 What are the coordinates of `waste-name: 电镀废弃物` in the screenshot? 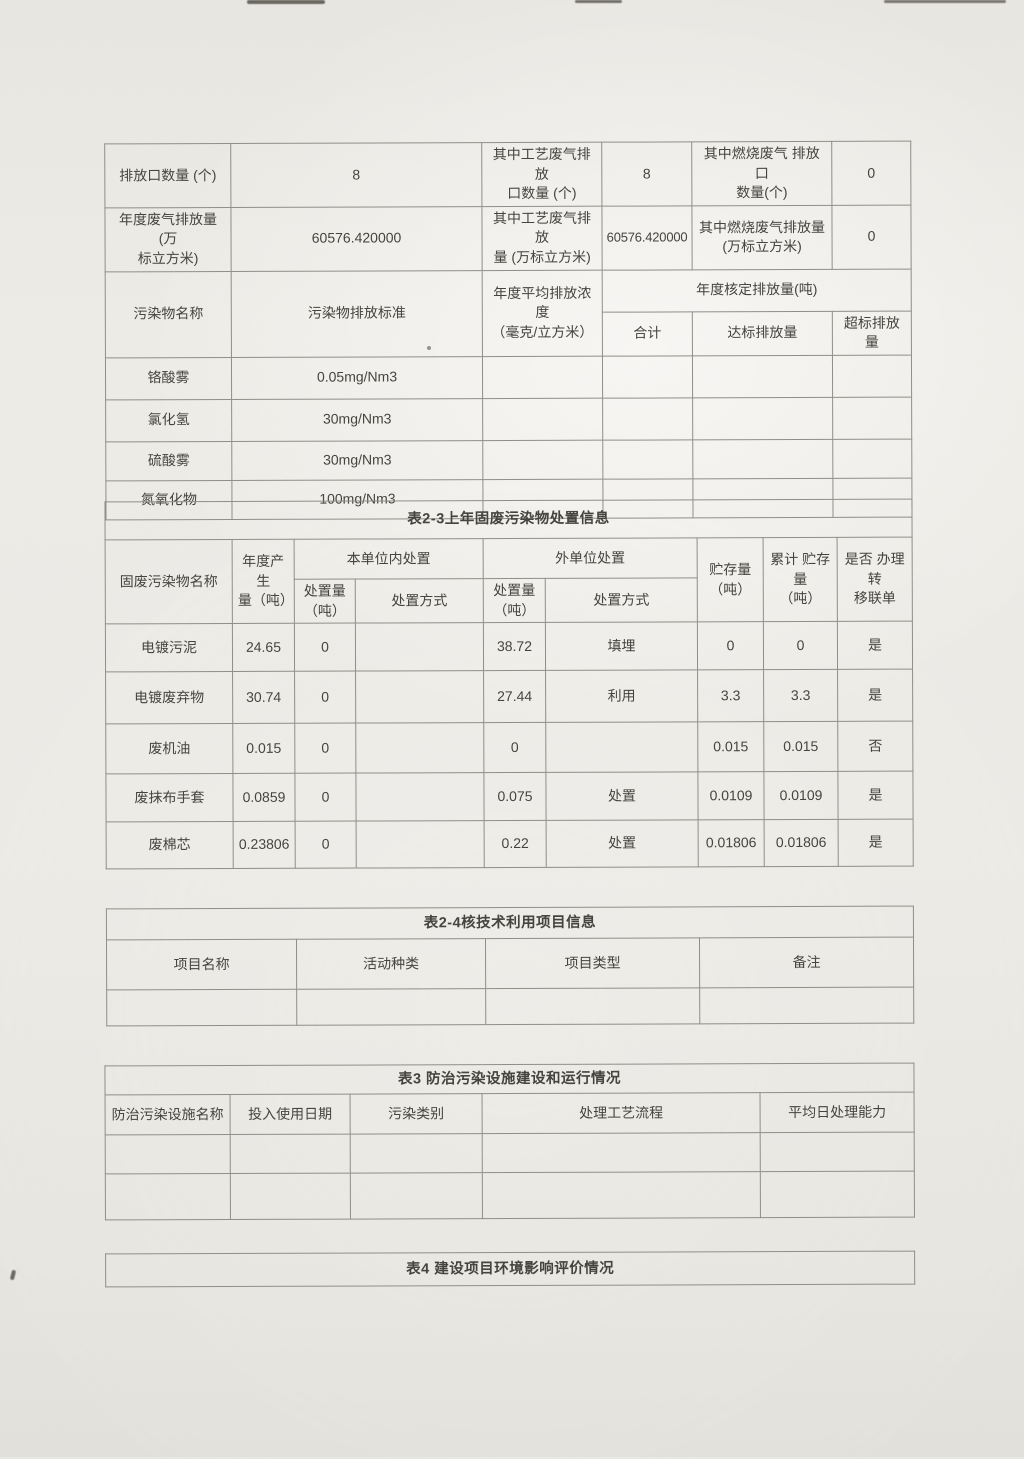 It's located at (169, 698).